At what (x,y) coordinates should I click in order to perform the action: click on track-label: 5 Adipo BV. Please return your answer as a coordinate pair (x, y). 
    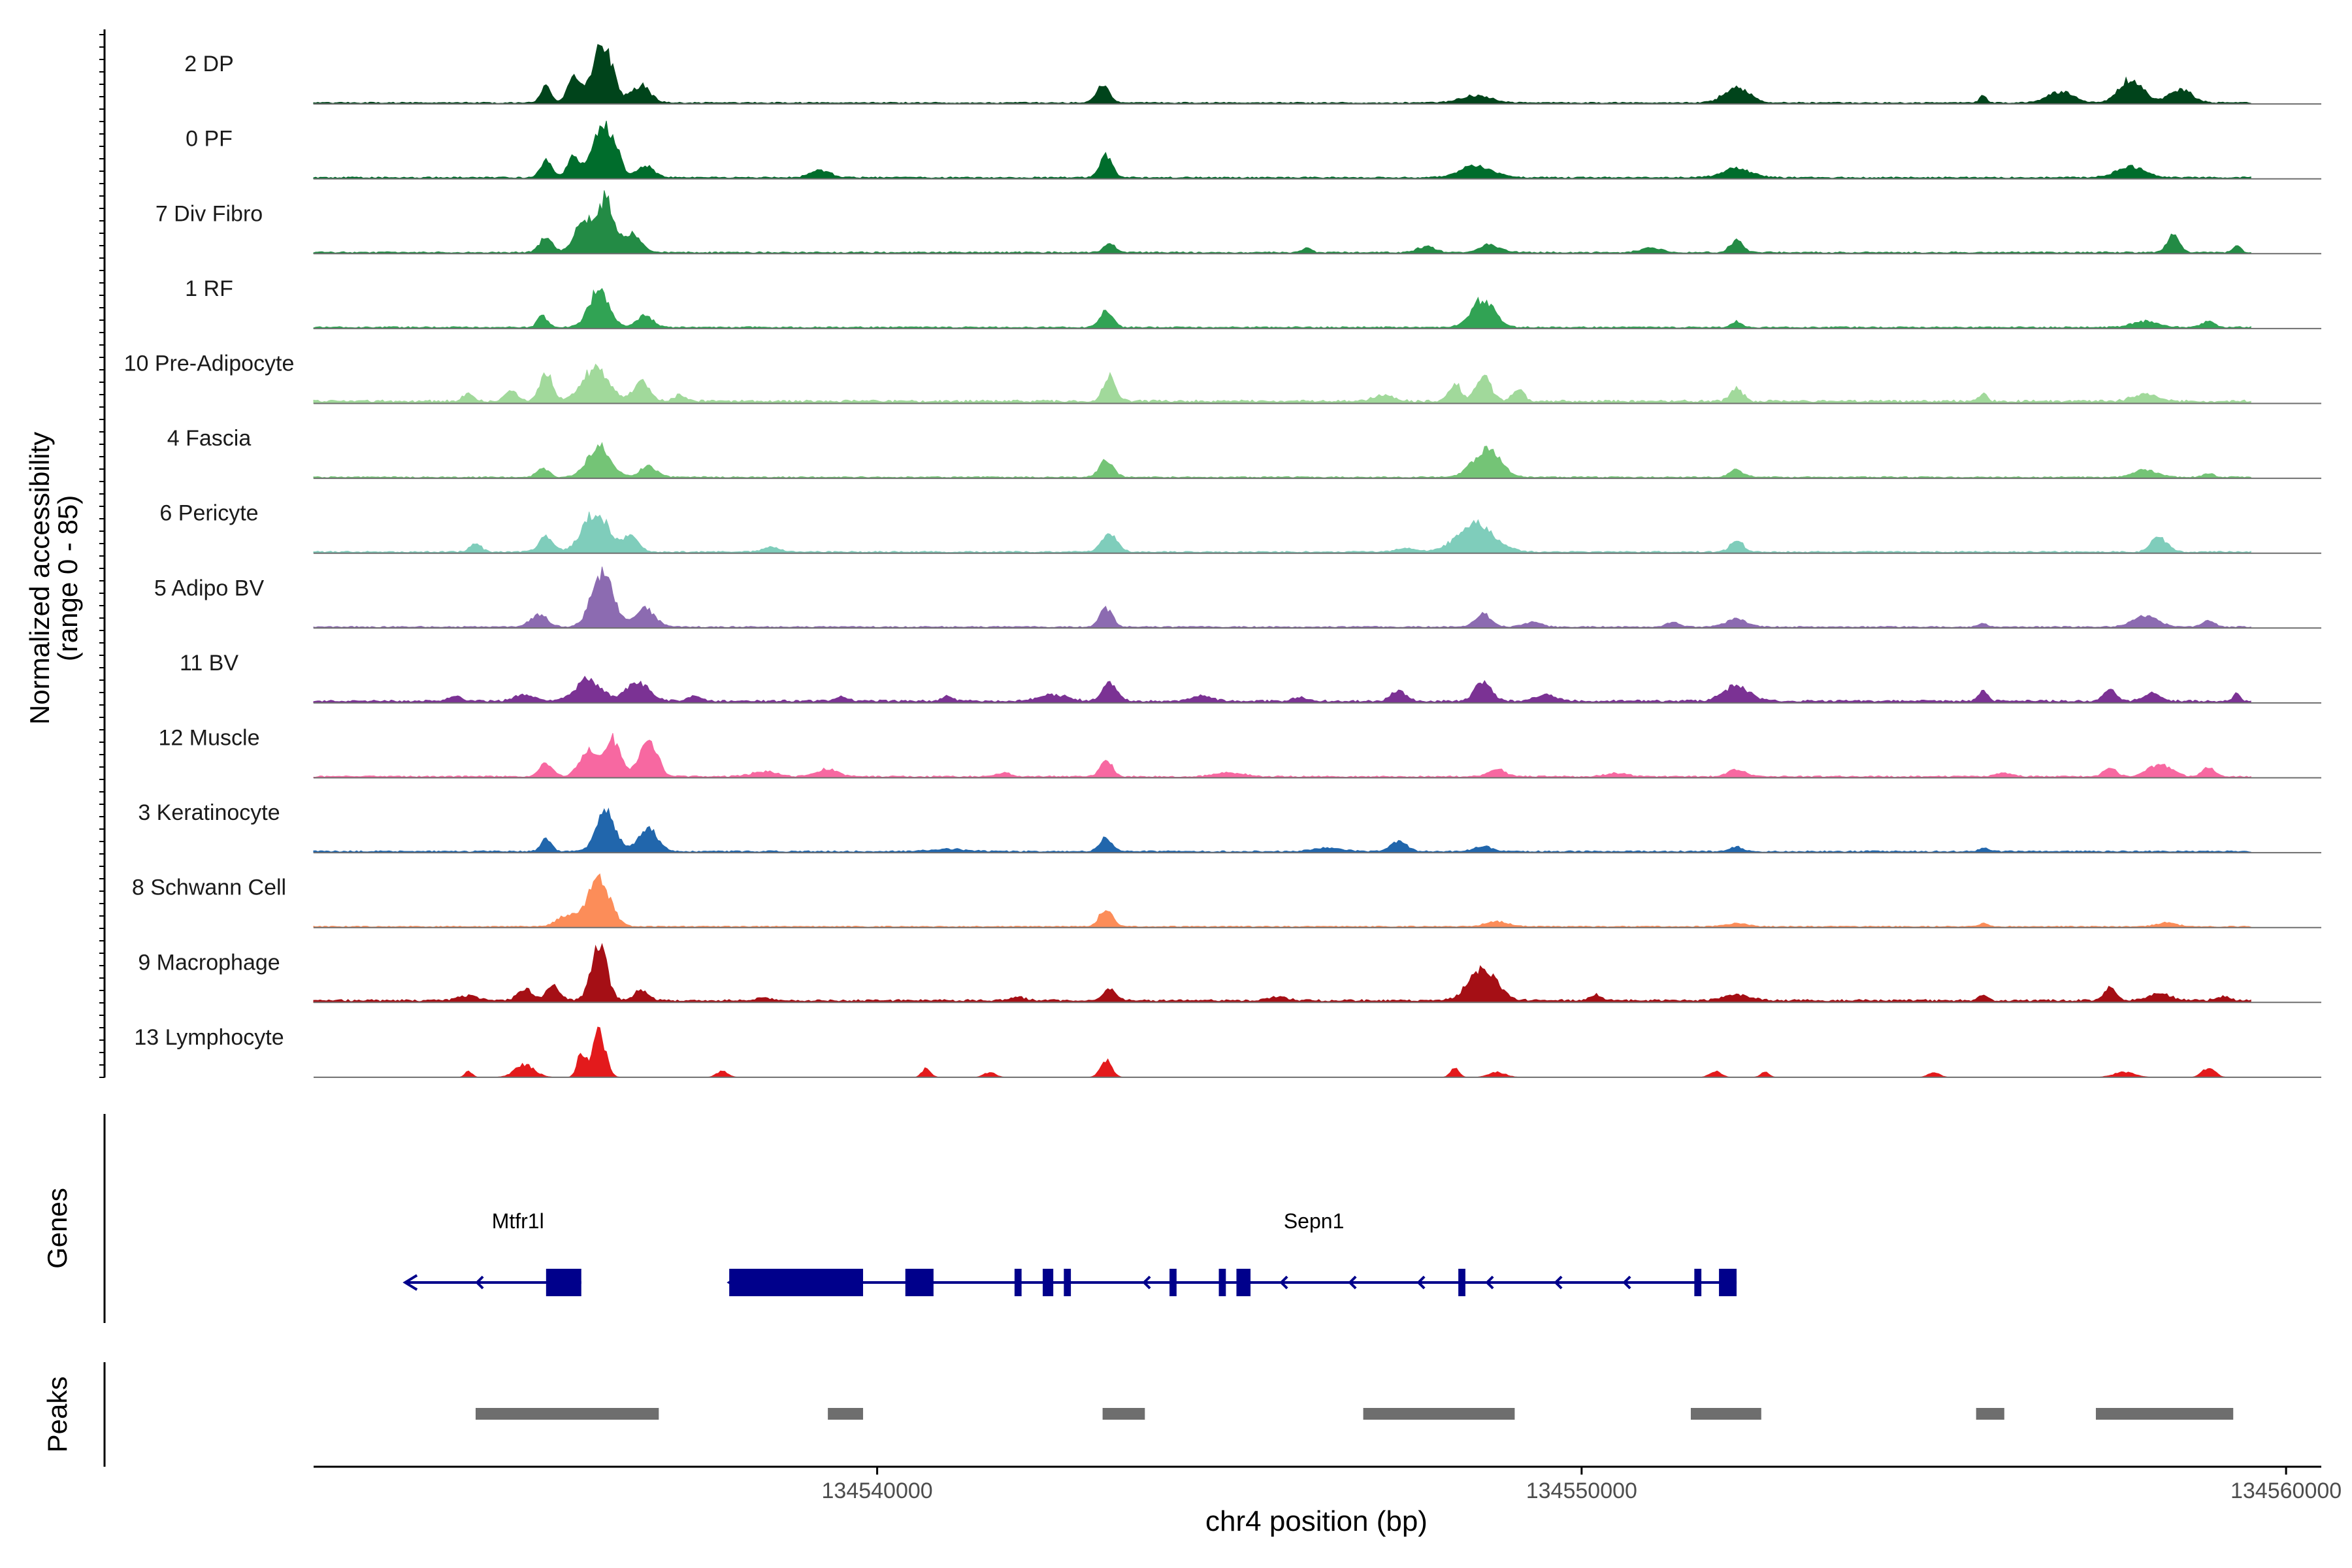
    Looking at the image, I should click on (209, 588).